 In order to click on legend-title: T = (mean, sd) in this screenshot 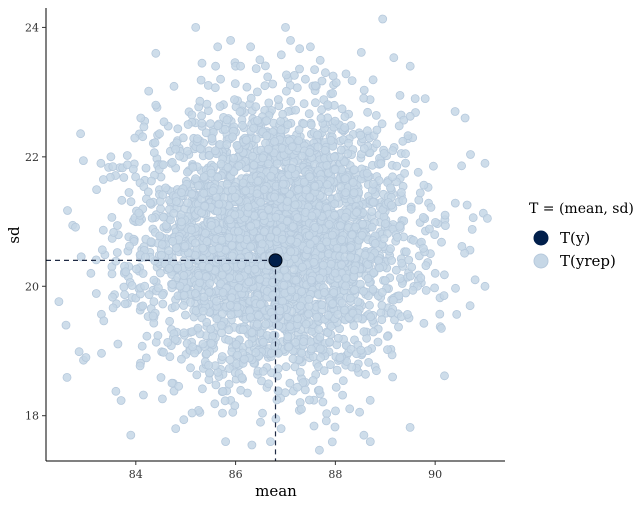, I will do `click(581, 209)`.